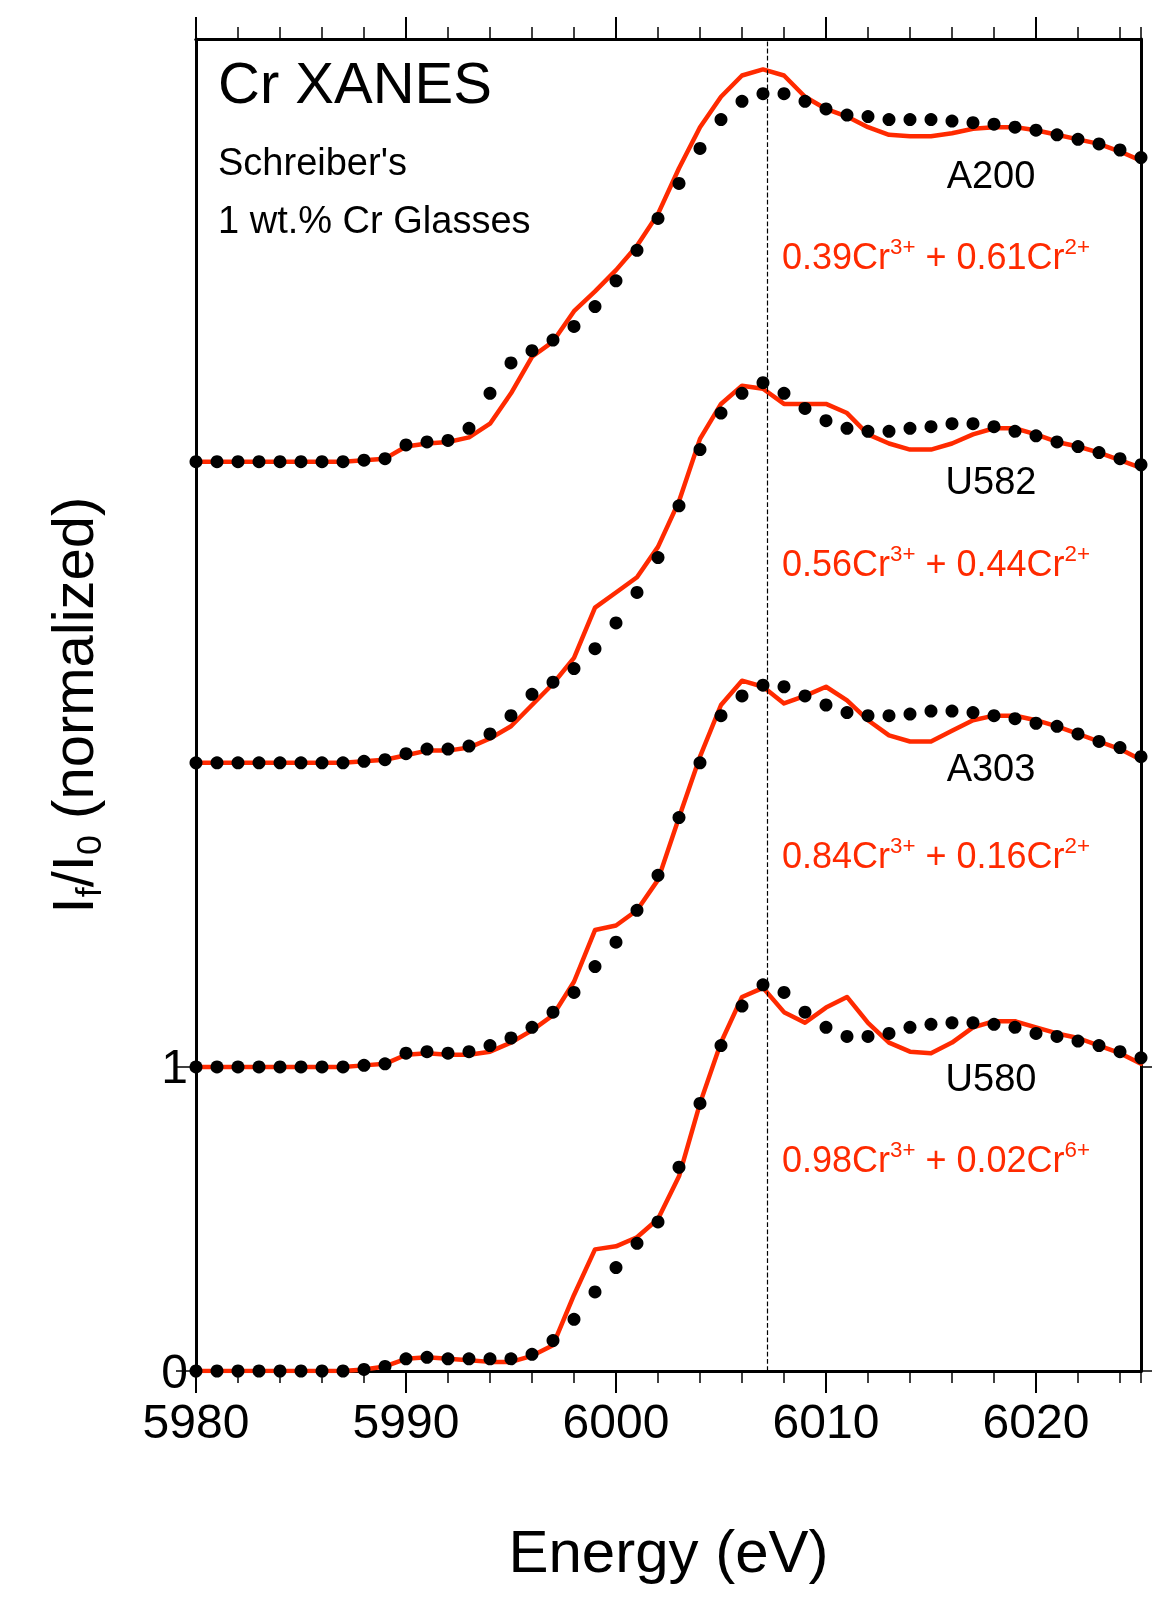  What do you see at coordinates (991, 1078) in the screenshot?
I see `series-label: U580` at bounding box center [991, 1078].